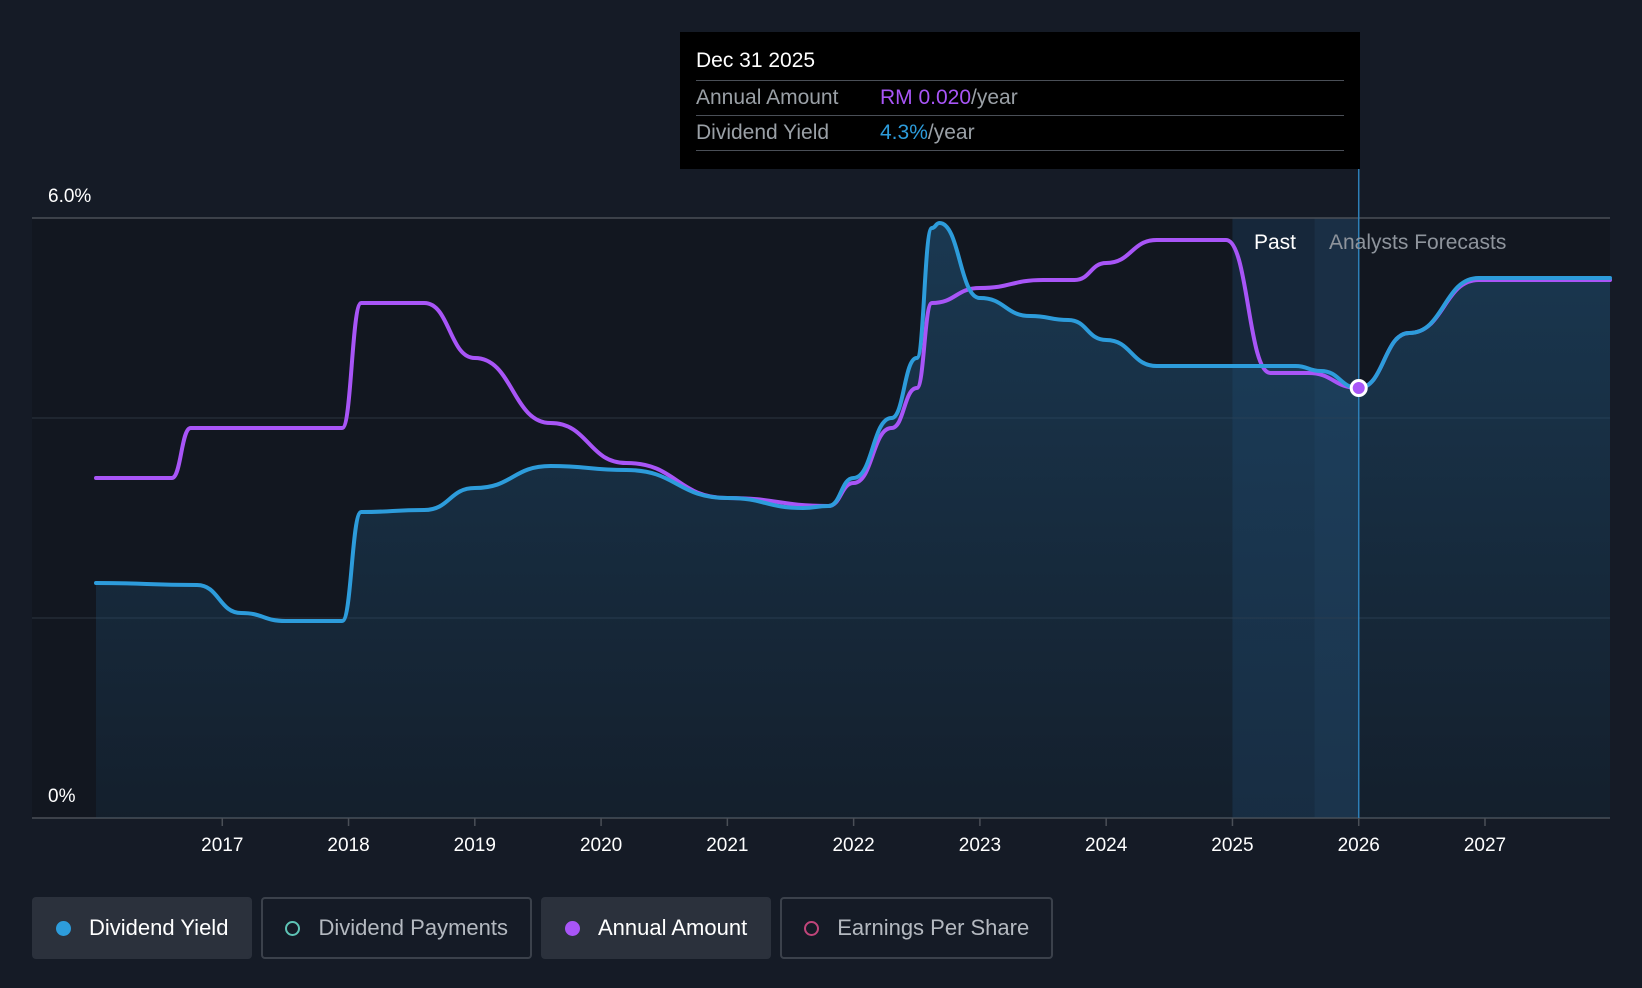 The image size is (1642, 988). I want to click on x-tick-label: 2023, so click(980, 845).